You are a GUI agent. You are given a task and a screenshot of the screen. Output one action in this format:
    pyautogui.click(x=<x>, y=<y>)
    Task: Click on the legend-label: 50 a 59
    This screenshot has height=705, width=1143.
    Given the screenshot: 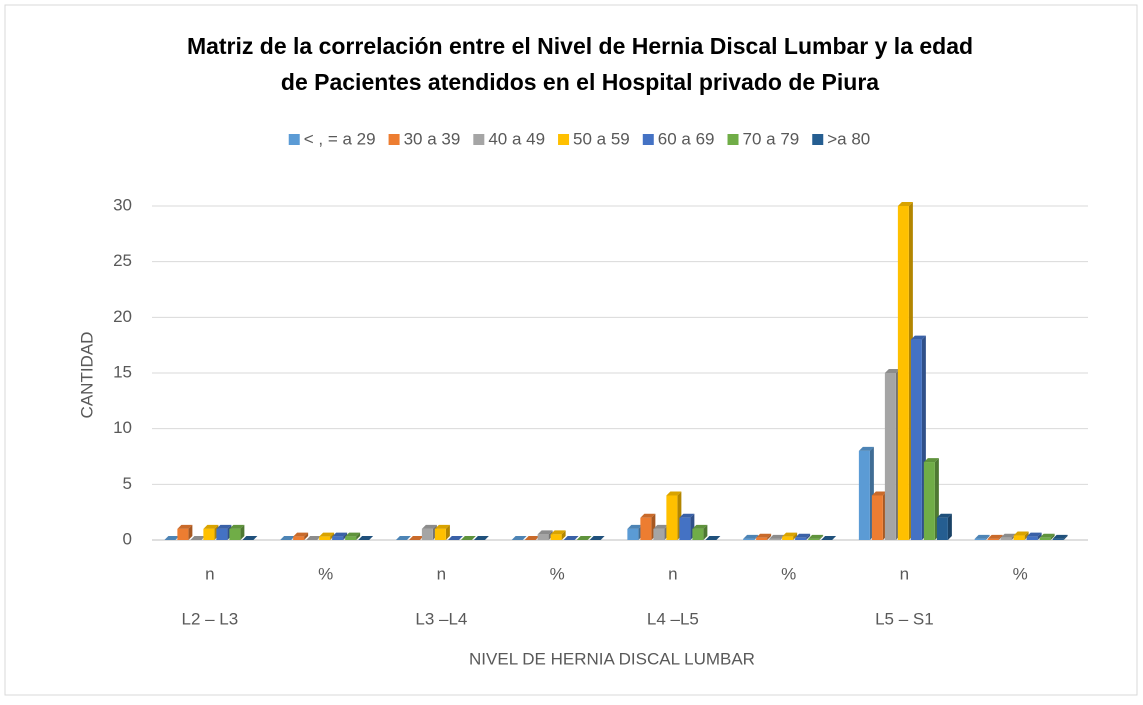 What is the action you would take?
    pyautogui.click(x=601, y=138)
    